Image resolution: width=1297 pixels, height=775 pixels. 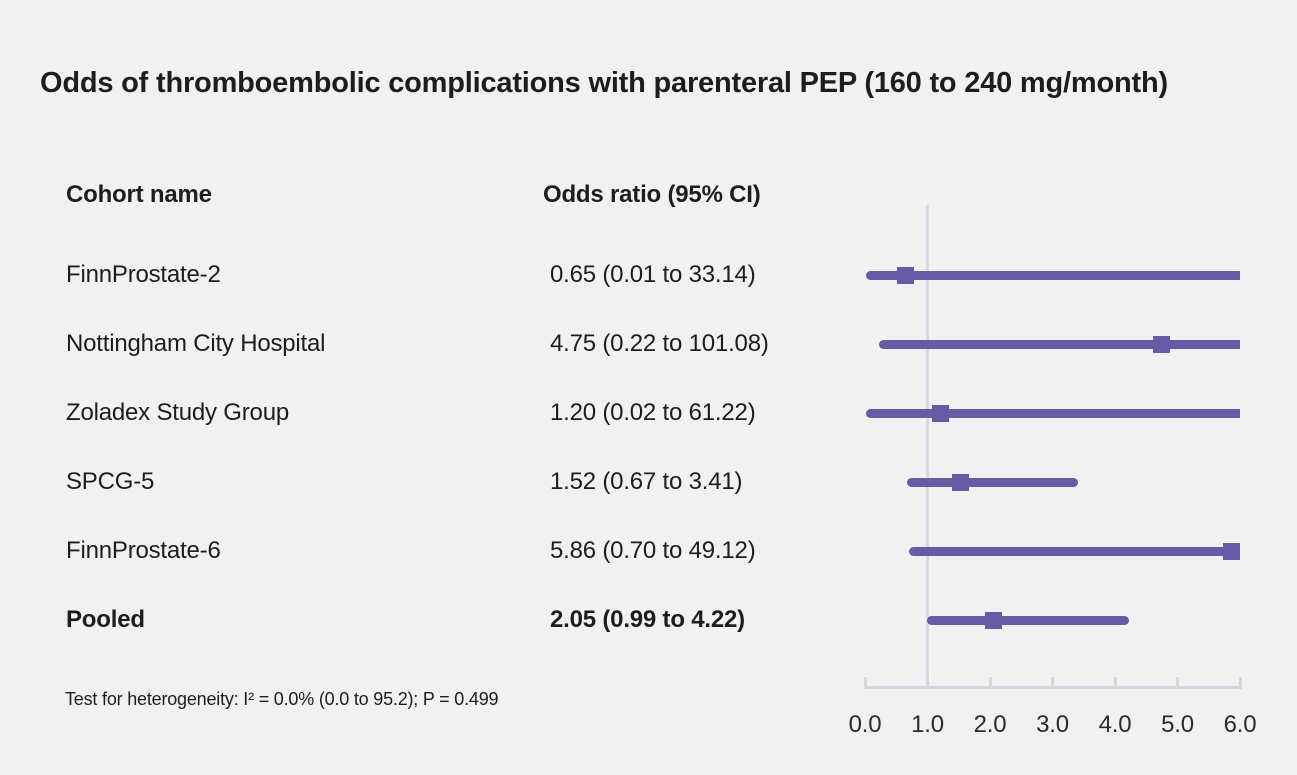 What do you see at coordinates (105, 619) in the screenshot?
I see `cohort-label: Pooled` at bounding box center [105, 619].